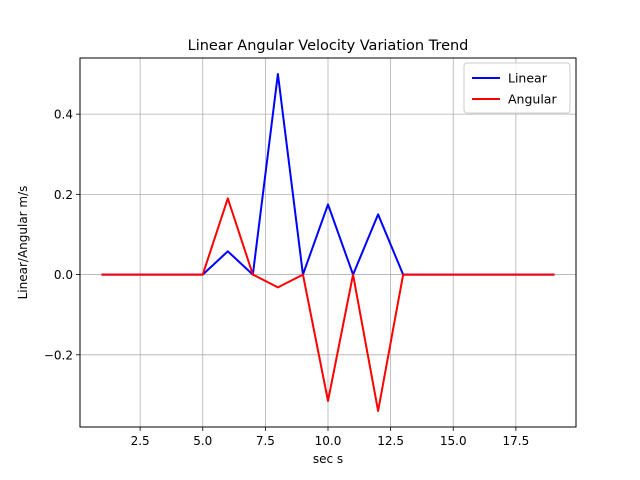 The height and width of the screenshot is (480, 640). I want to click on x-tick-label: 7.5, so click(265, 441).